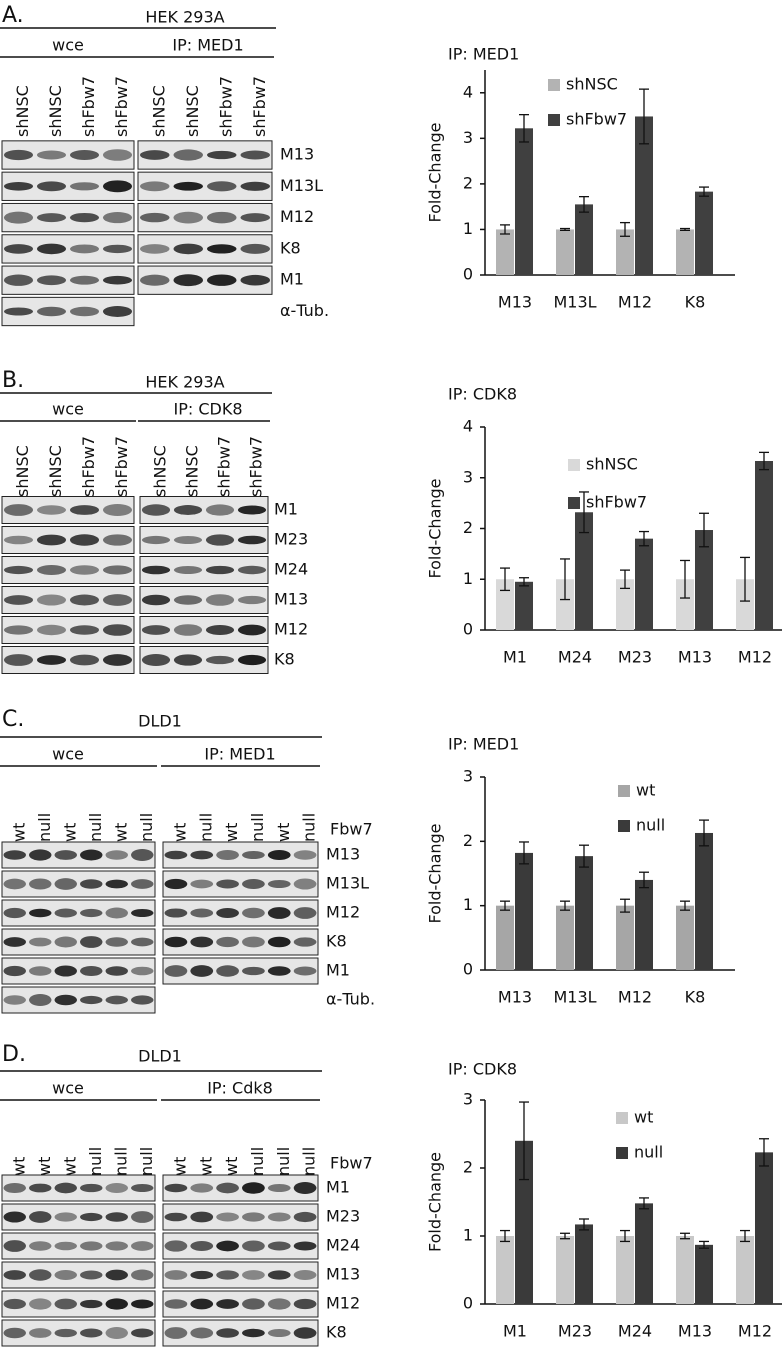 The image size is (782, 1353). I want to click on x-tick-label: M24, so click(635, 1331).